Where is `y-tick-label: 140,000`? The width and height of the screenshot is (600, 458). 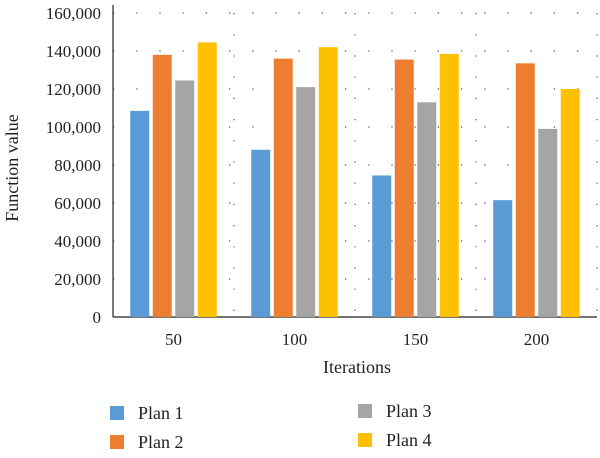
y-tick-label: 140,000 is located at coordinates (73, 51).